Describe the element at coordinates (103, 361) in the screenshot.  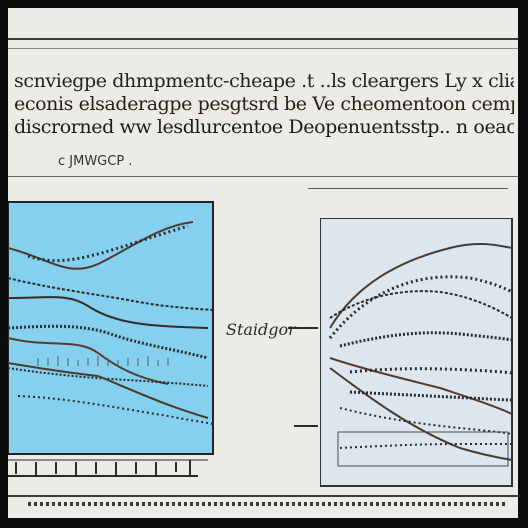
I see `left-tick-band` at that location.